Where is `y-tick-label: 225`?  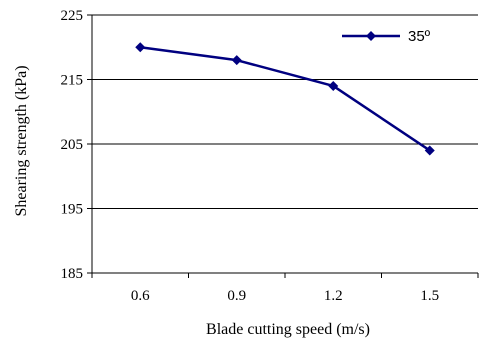
y-tick-label: 225 is located at coordinates (72, 16).